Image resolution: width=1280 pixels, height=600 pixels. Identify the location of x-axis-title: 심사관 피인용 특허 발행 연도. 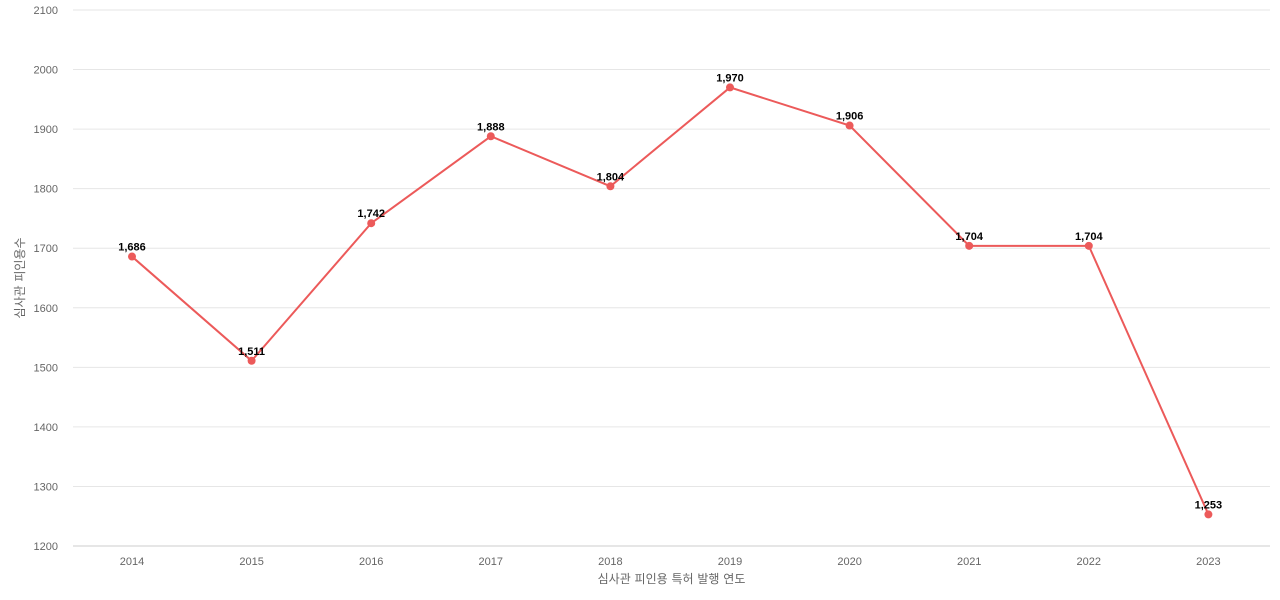
(672, 578).